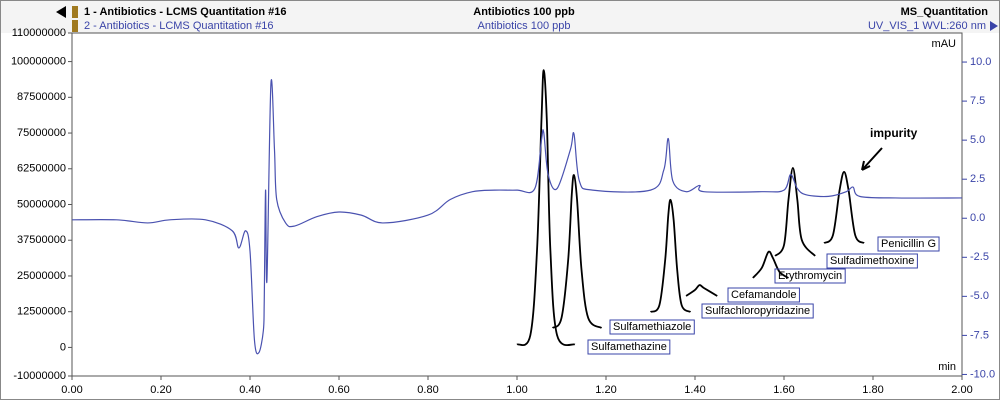 Image resolution: width=1000 pixels, height=400 pixels. What do you see at coordinates (160, 390) in the screenshot?
I see `x-tick-label: 0.20` at bounding box center [160, 390].